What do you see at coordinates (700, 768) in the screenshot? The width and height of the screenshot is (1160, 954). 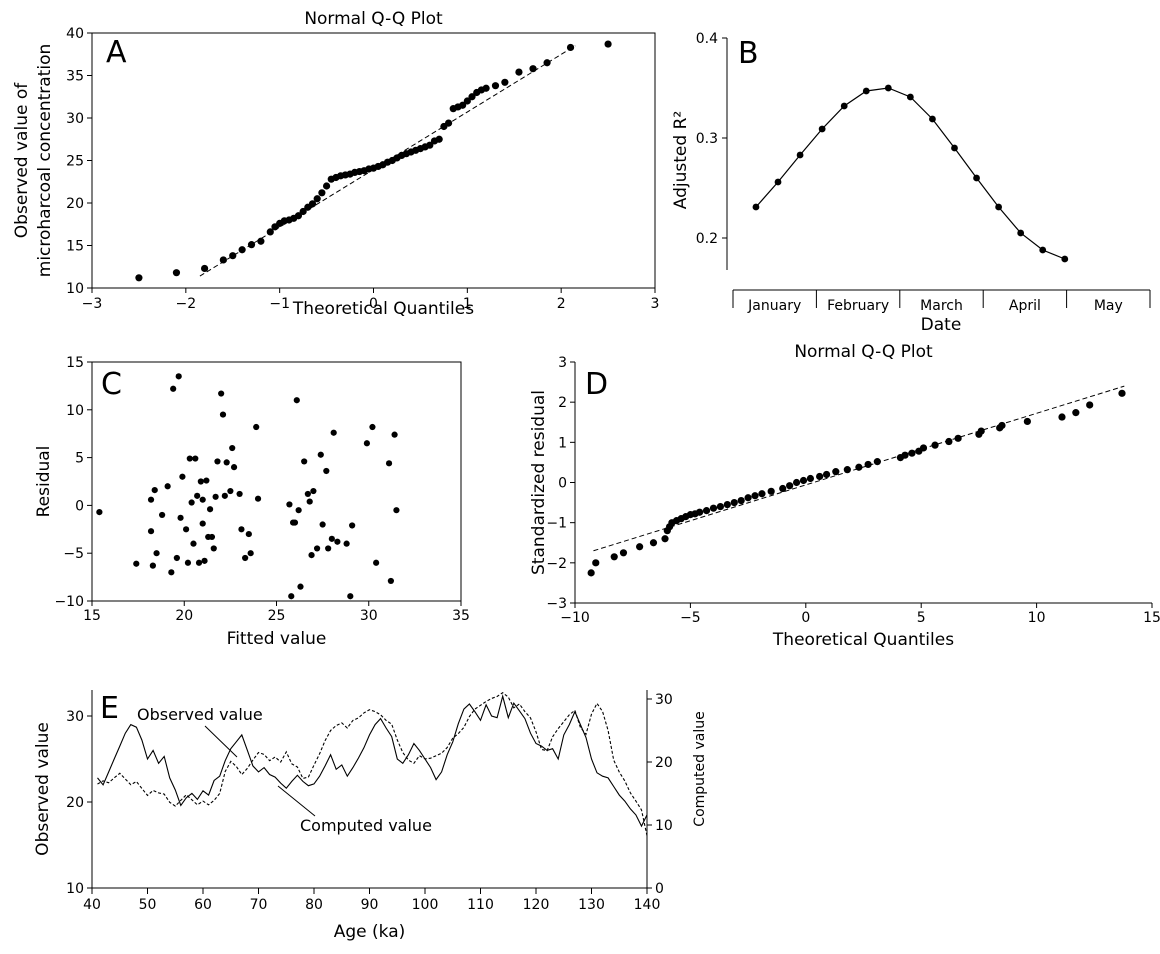 I see `right-y-axis-label: Computed value` at bounding box center [700, 768].